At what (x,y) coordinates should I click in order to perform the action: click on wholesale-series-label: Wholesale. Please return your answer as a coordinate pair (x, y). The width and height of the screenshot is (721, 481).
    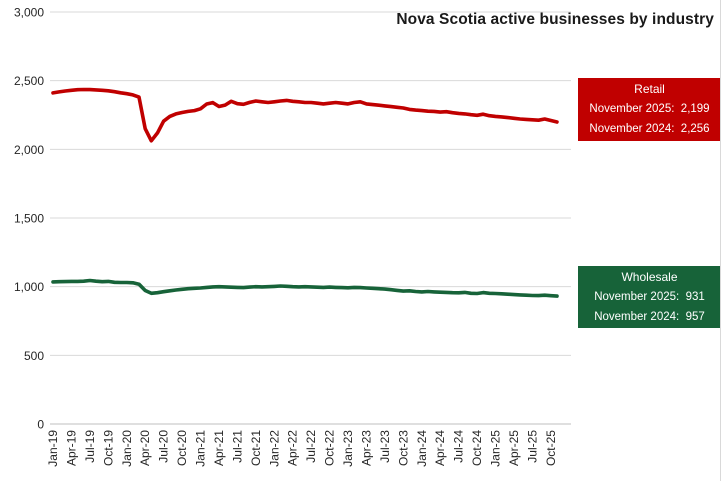
    Looking at the image, I should click on (649, 277).